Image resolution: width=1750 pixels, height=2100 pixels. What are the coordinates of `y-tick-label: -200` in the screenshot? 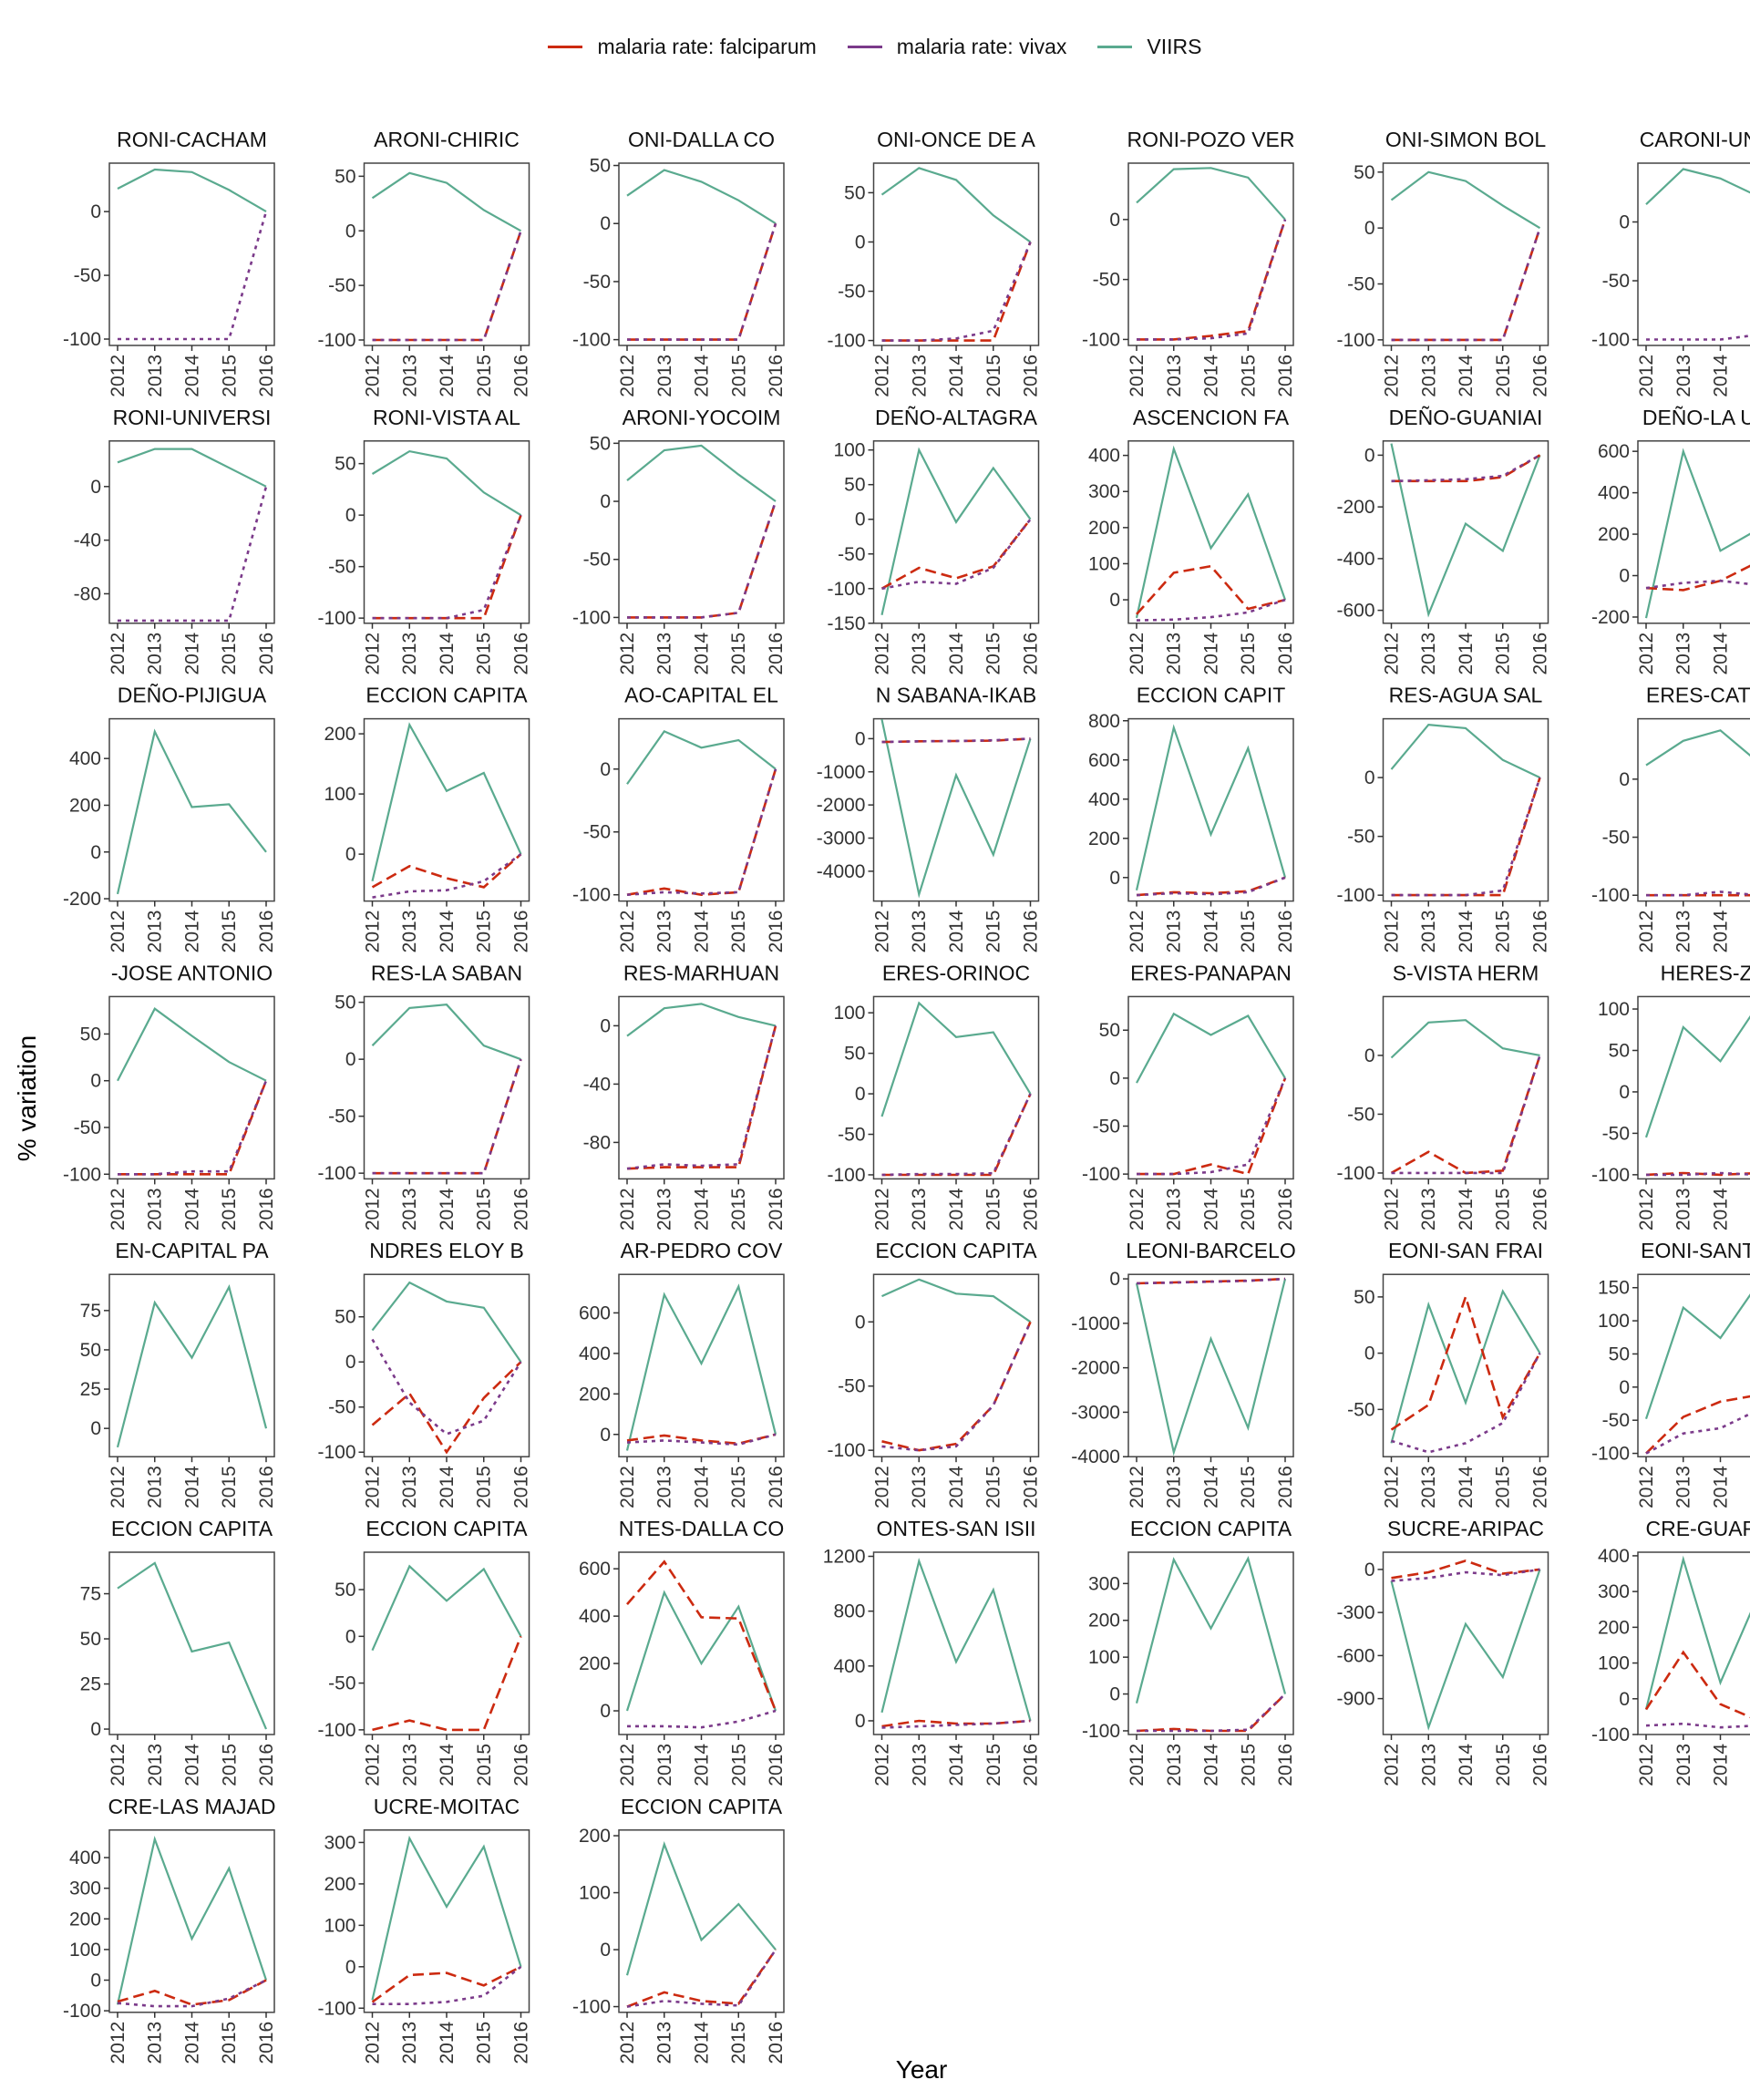 It's located at (82, 899).